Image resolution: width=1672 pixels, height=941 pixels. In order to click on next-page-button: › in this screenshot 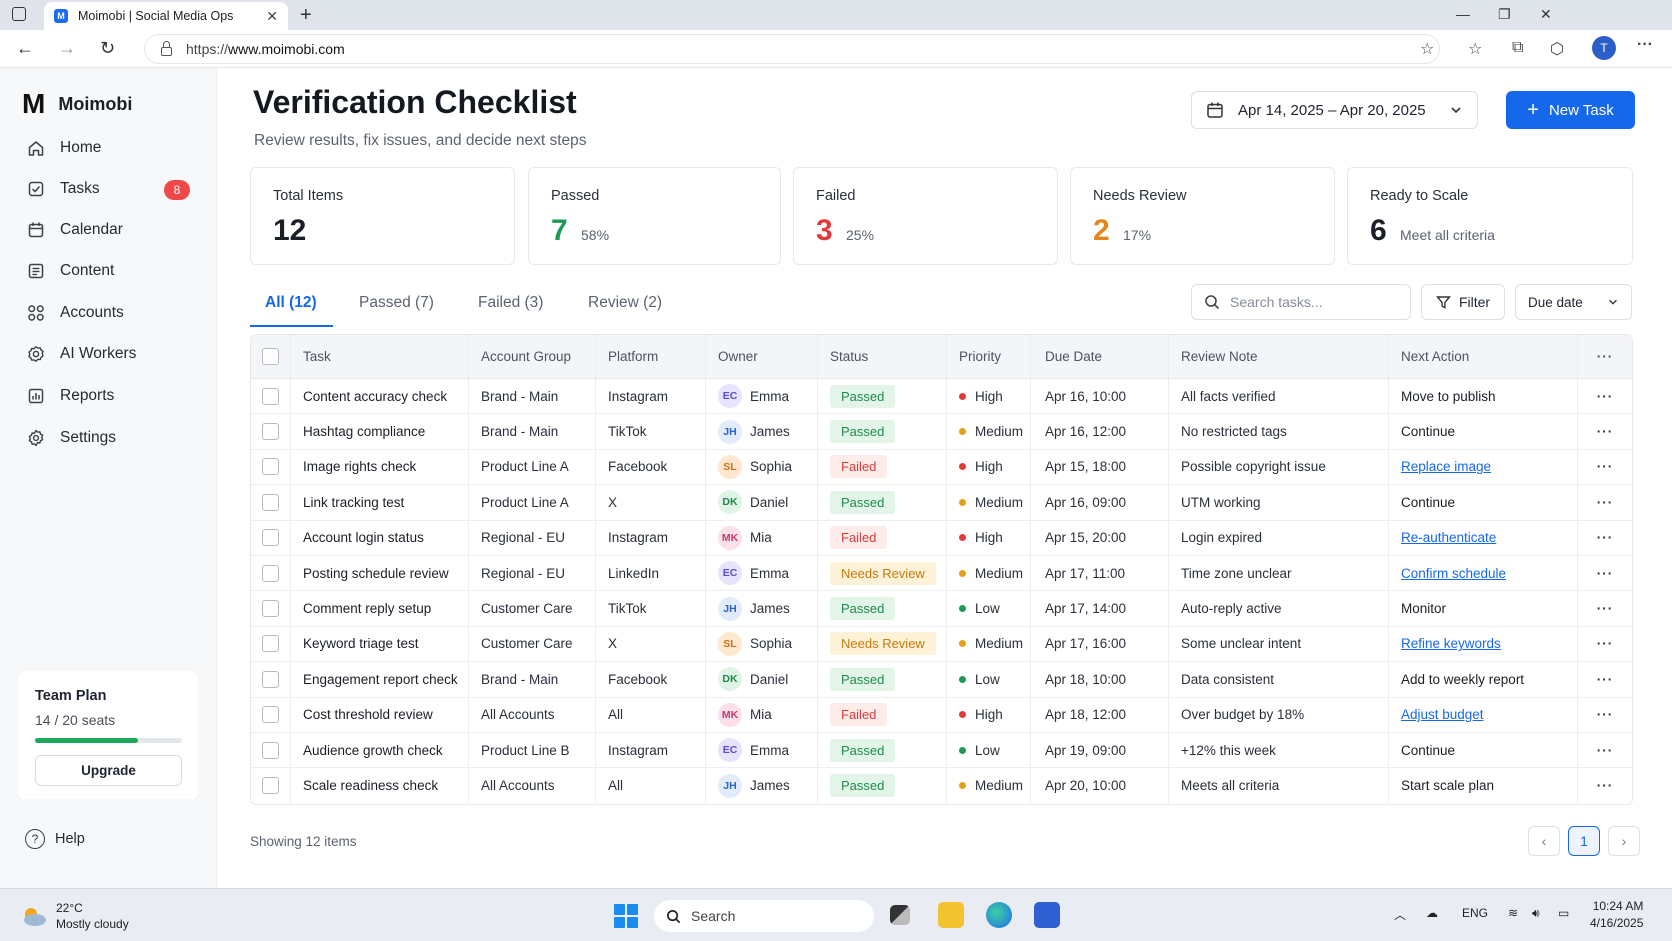, I will do `click(1624, 841)`.